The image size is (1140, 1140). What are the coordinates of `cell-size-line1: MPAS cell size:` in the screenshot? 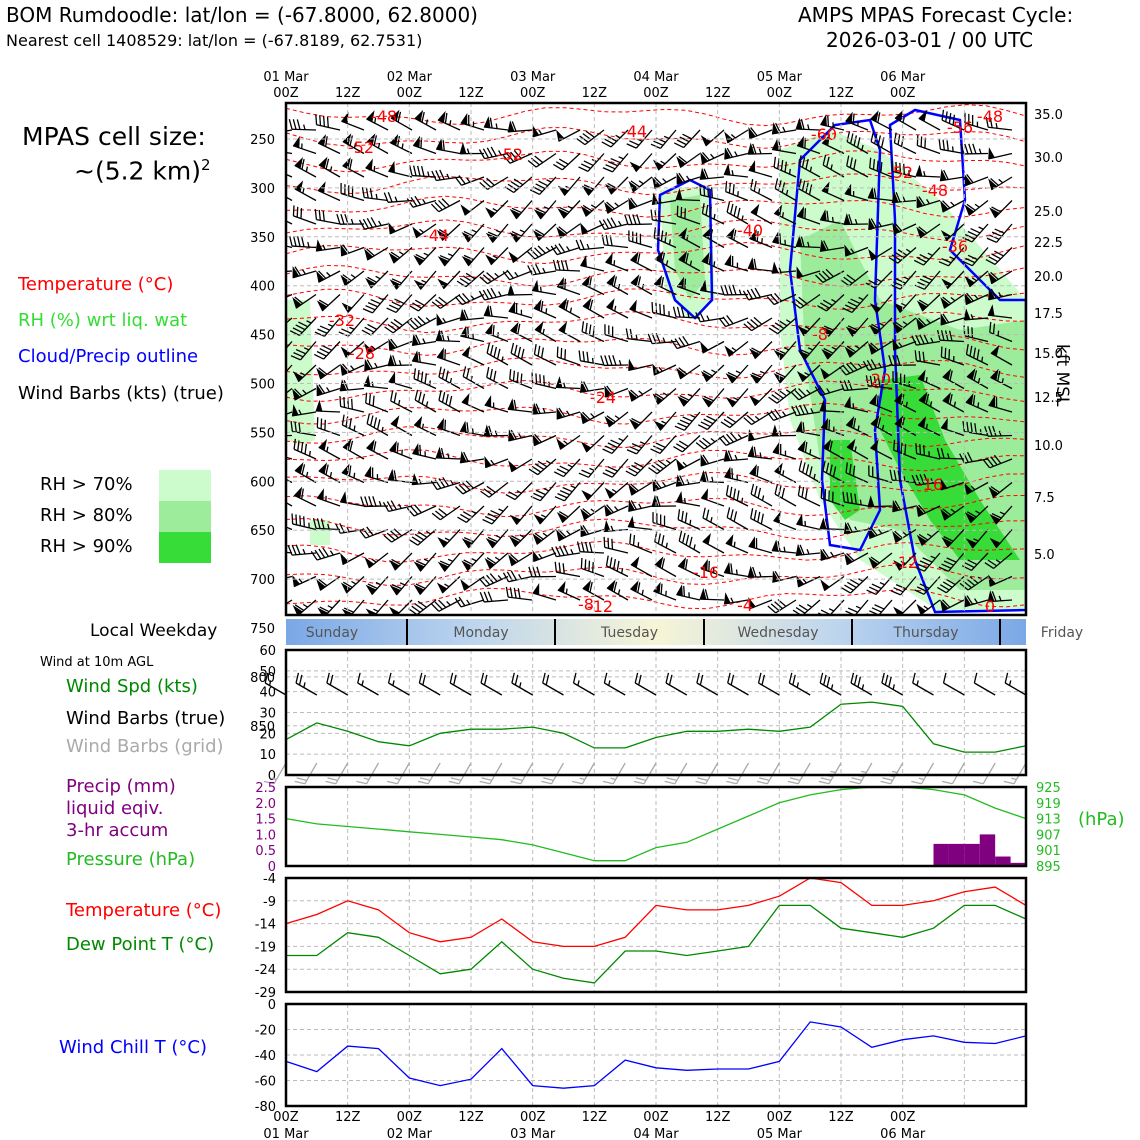 It's located at (114, 136).